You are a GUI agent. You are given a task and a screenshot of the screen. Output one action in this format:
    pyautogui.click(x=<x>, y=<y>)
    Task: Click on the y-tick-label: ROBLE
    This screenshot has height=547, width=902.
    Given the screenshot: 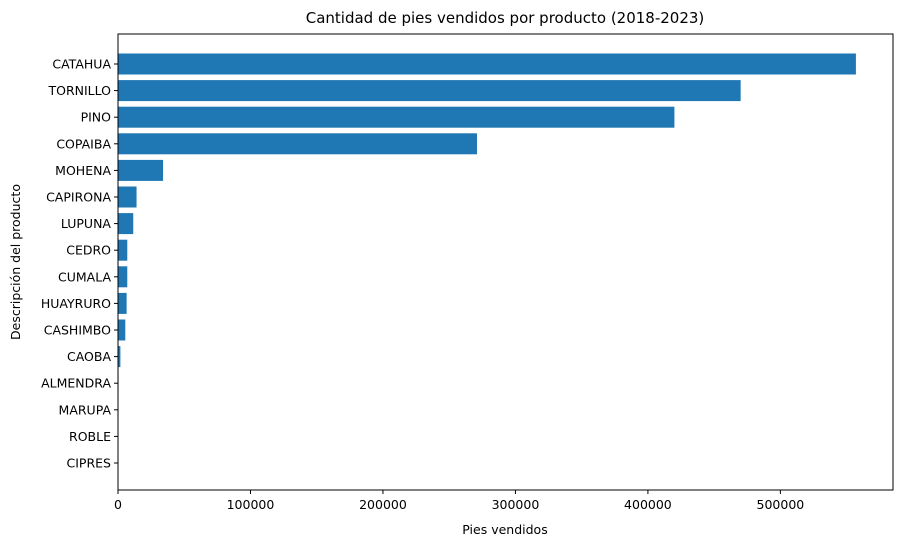 What is the action you would take?
    pyautogui.click(x=90, y=436)
    